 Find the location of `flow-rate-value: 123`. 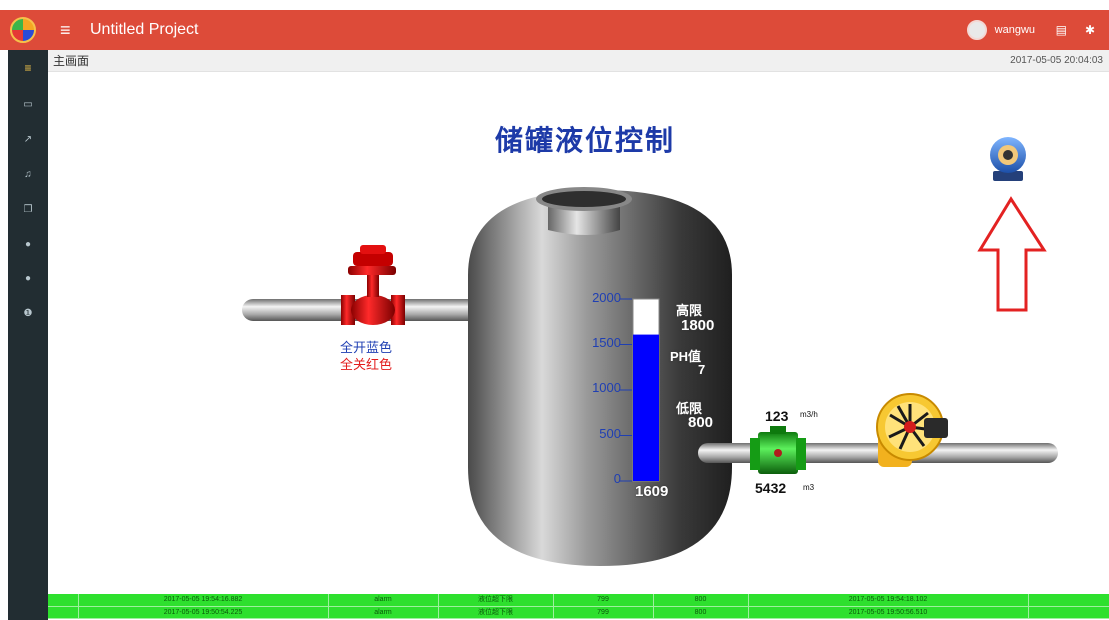

flow-rate-value: 123 is located at coordinates (777, 416).